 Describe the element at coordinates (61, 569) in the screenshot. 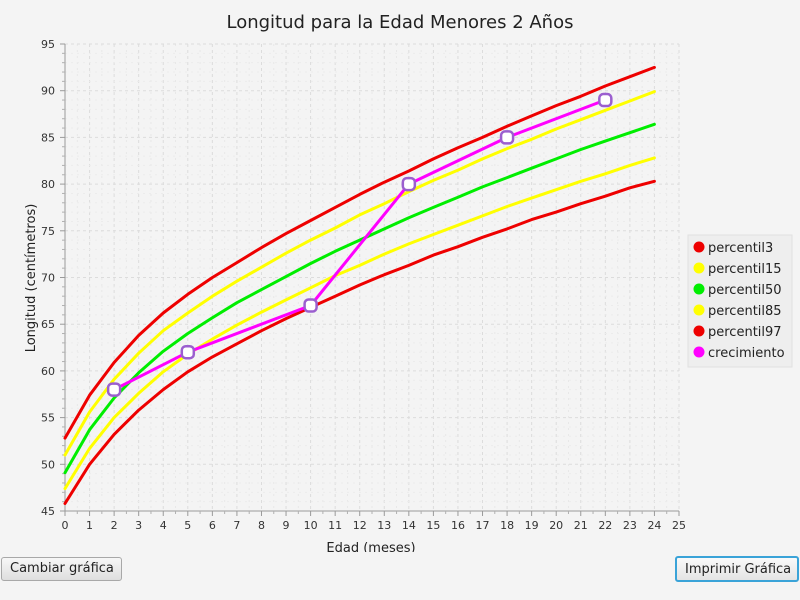

I see `change-chart-button: Cambiar gráfica` at that location.